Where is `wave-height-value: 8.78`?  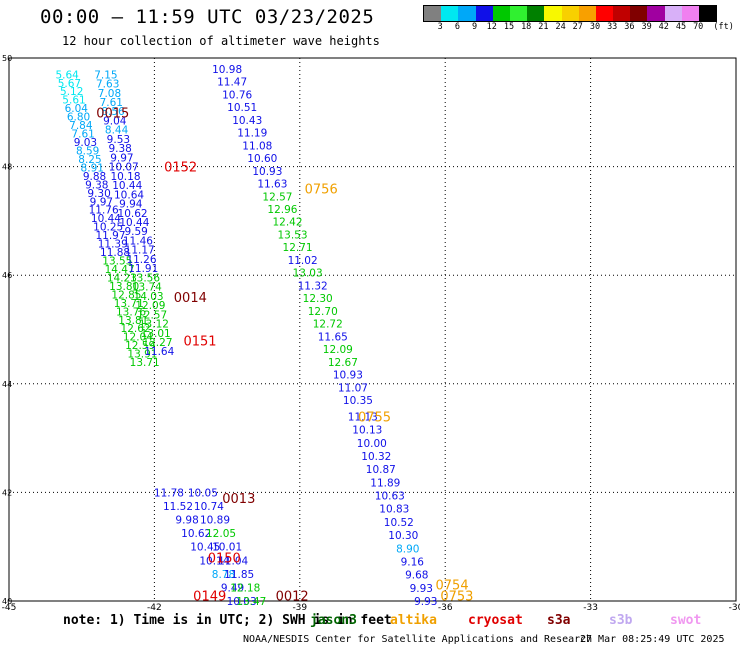
wave-height-value: 8.78 is located at coordinates (223, 575).